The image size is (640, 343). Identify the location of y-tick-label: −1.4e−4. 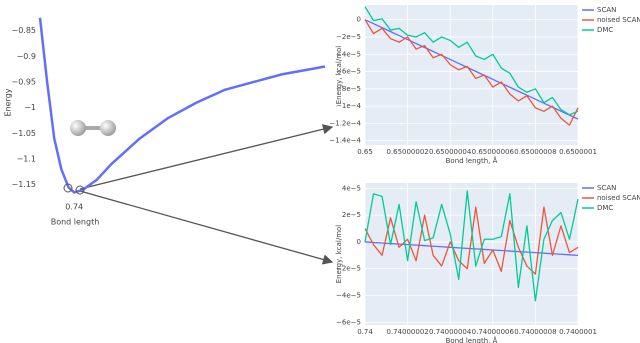
(345, 141).